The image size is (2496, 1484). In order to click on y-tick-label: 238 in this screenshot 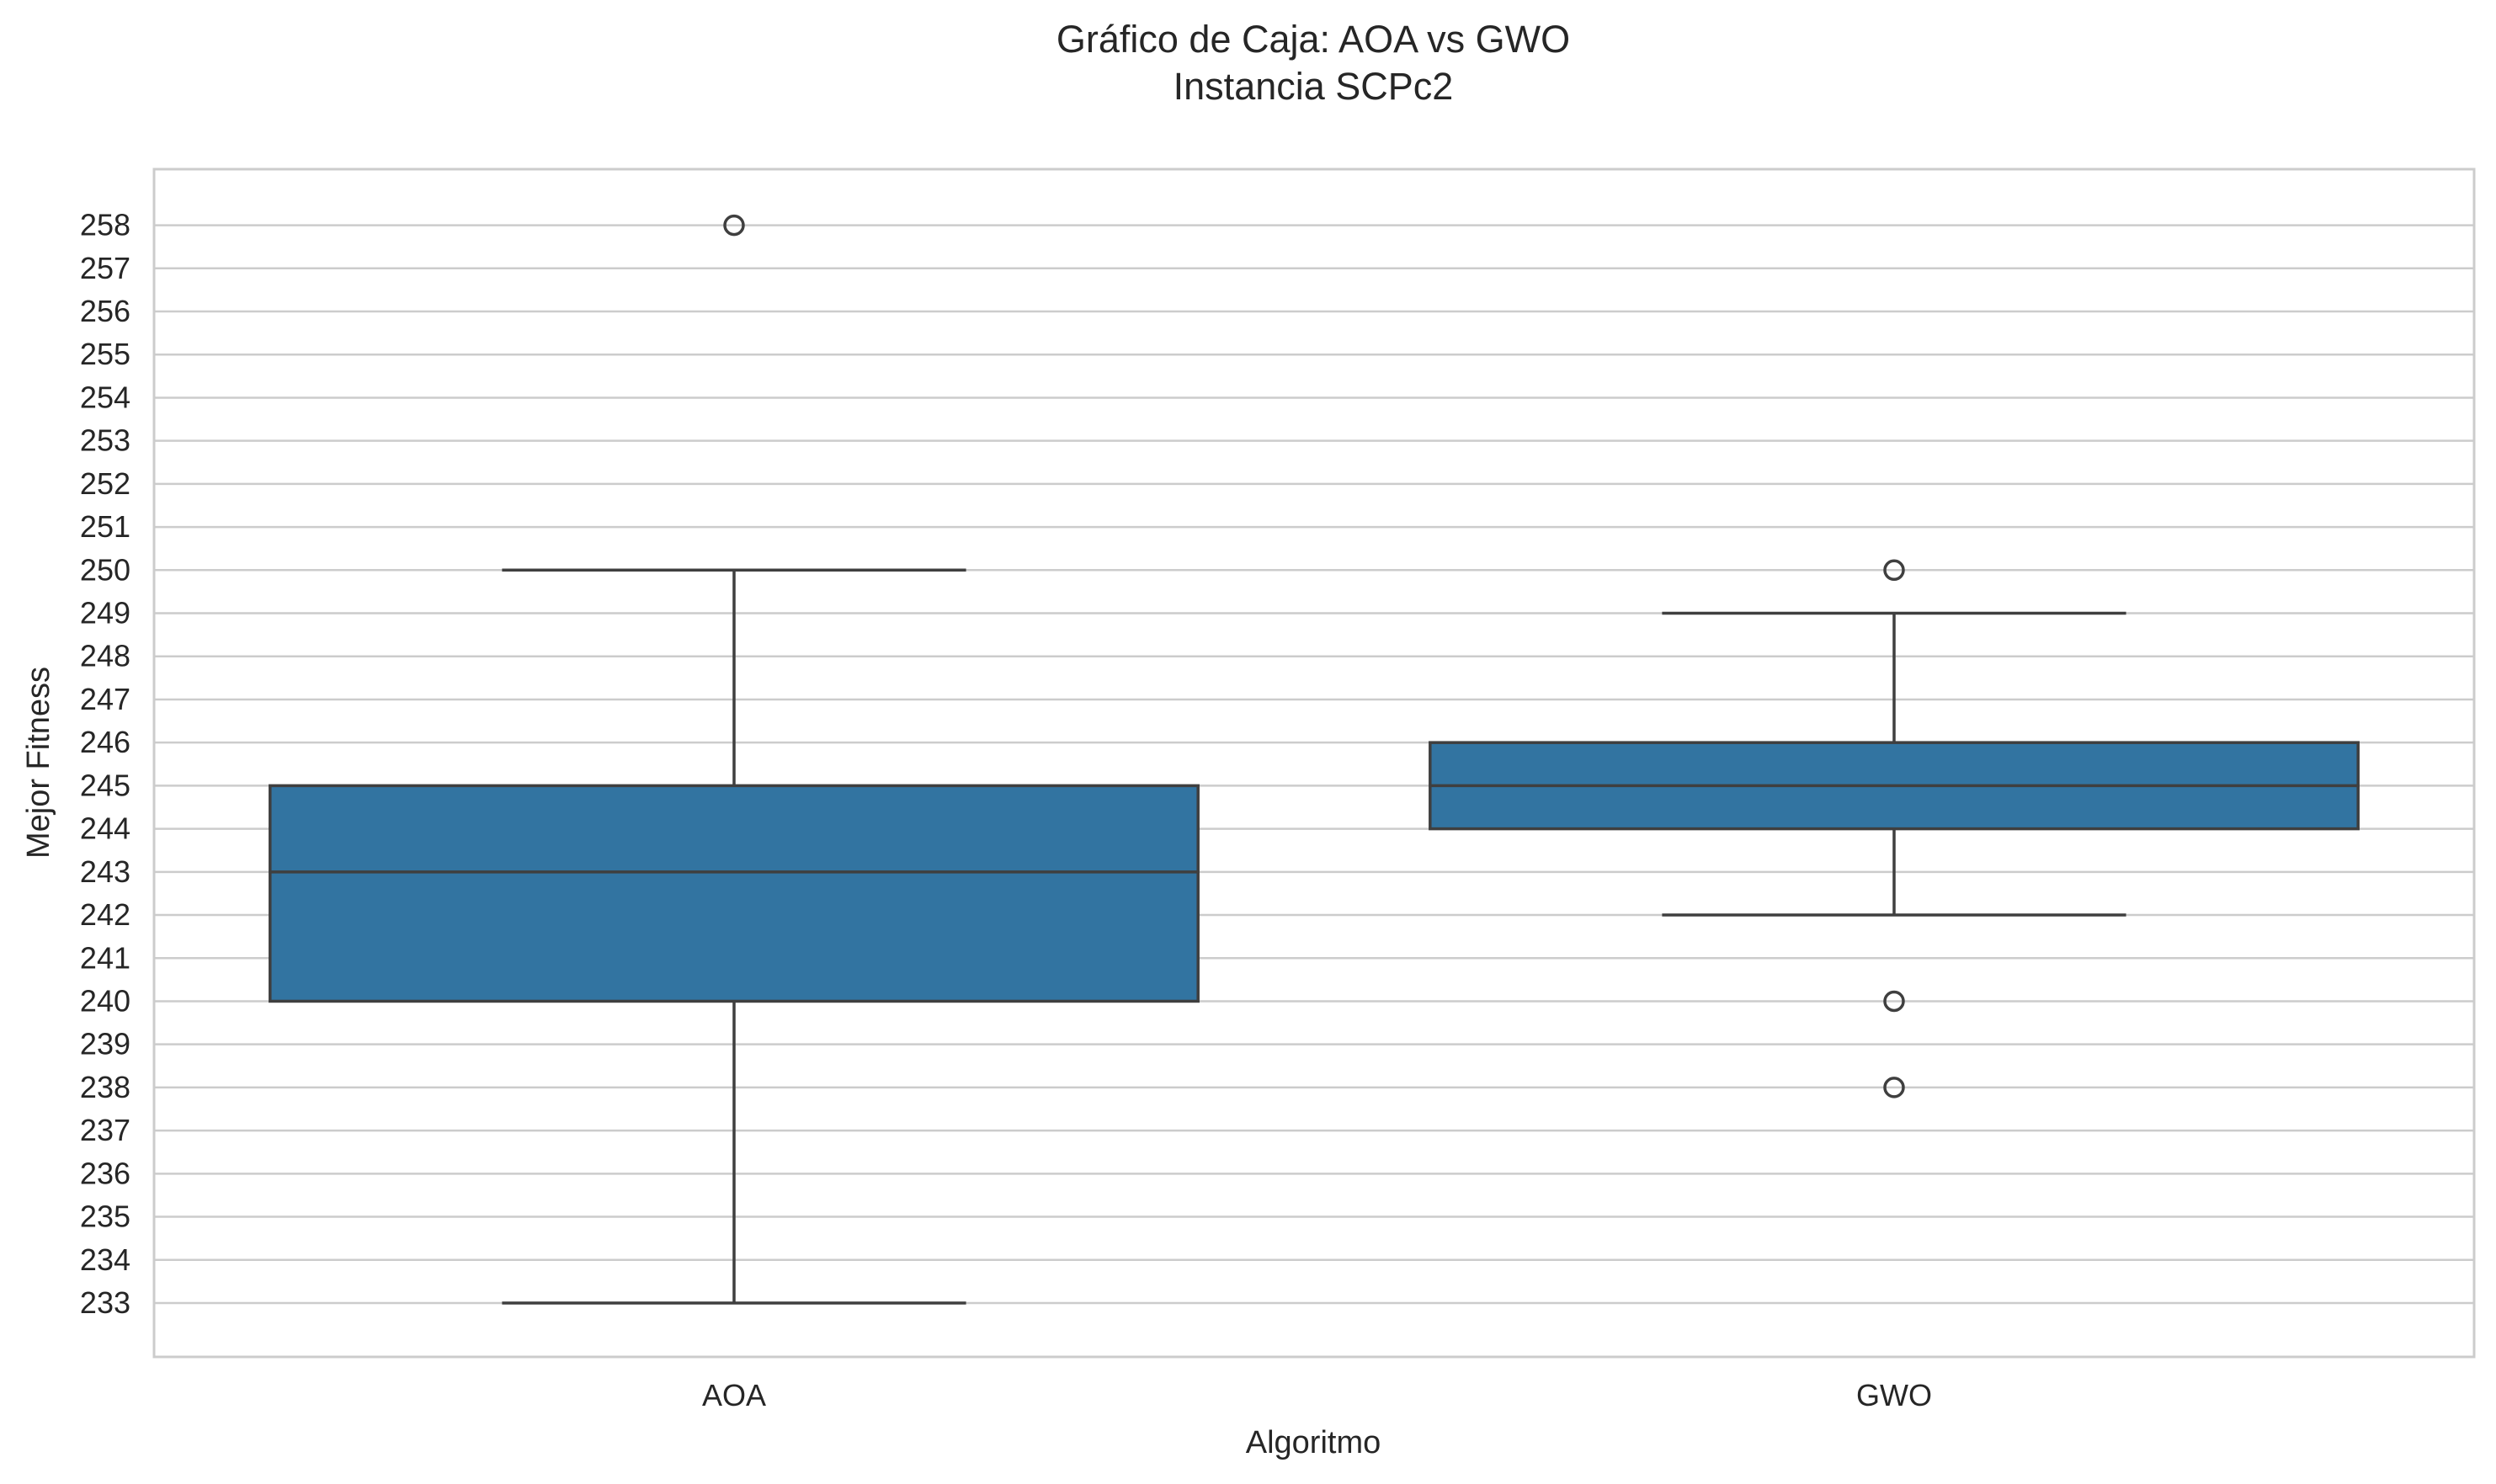, I will do `click(105, 1087)`.